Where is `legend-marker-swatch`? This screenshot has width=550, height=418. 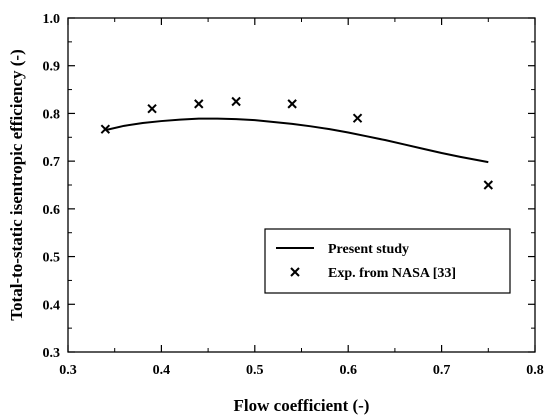
legend-marker-swatch is located at coordinates (295, 272).